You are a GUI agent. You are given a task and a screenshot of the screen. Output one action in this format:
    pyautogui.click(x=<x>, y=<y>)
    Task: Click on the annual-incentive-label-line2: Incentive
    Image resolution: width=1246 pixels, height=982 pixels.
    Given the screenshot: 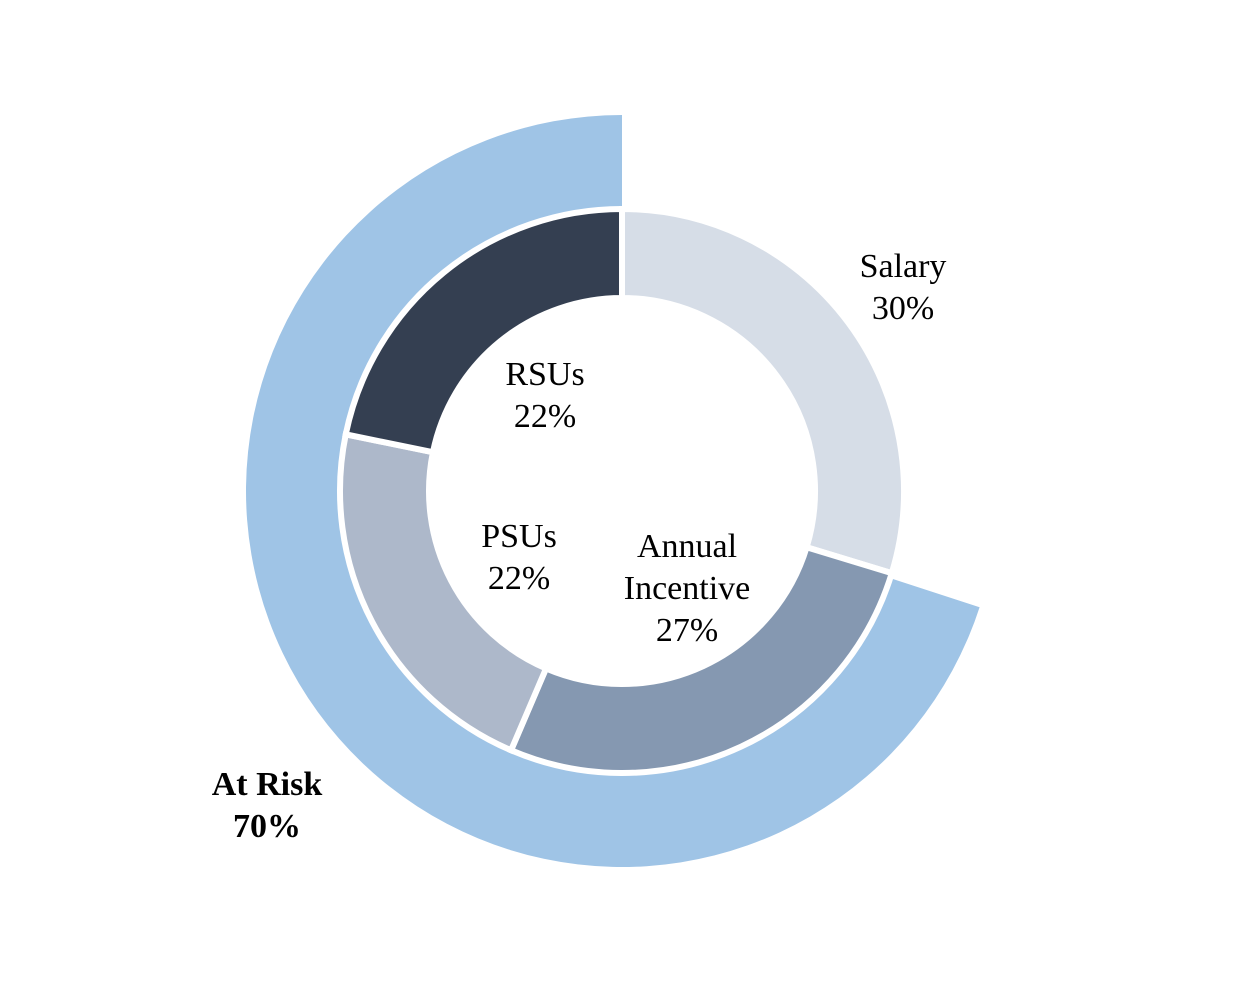 What is the action you would take?
    pyautogui.click(x=687, y=588)
    